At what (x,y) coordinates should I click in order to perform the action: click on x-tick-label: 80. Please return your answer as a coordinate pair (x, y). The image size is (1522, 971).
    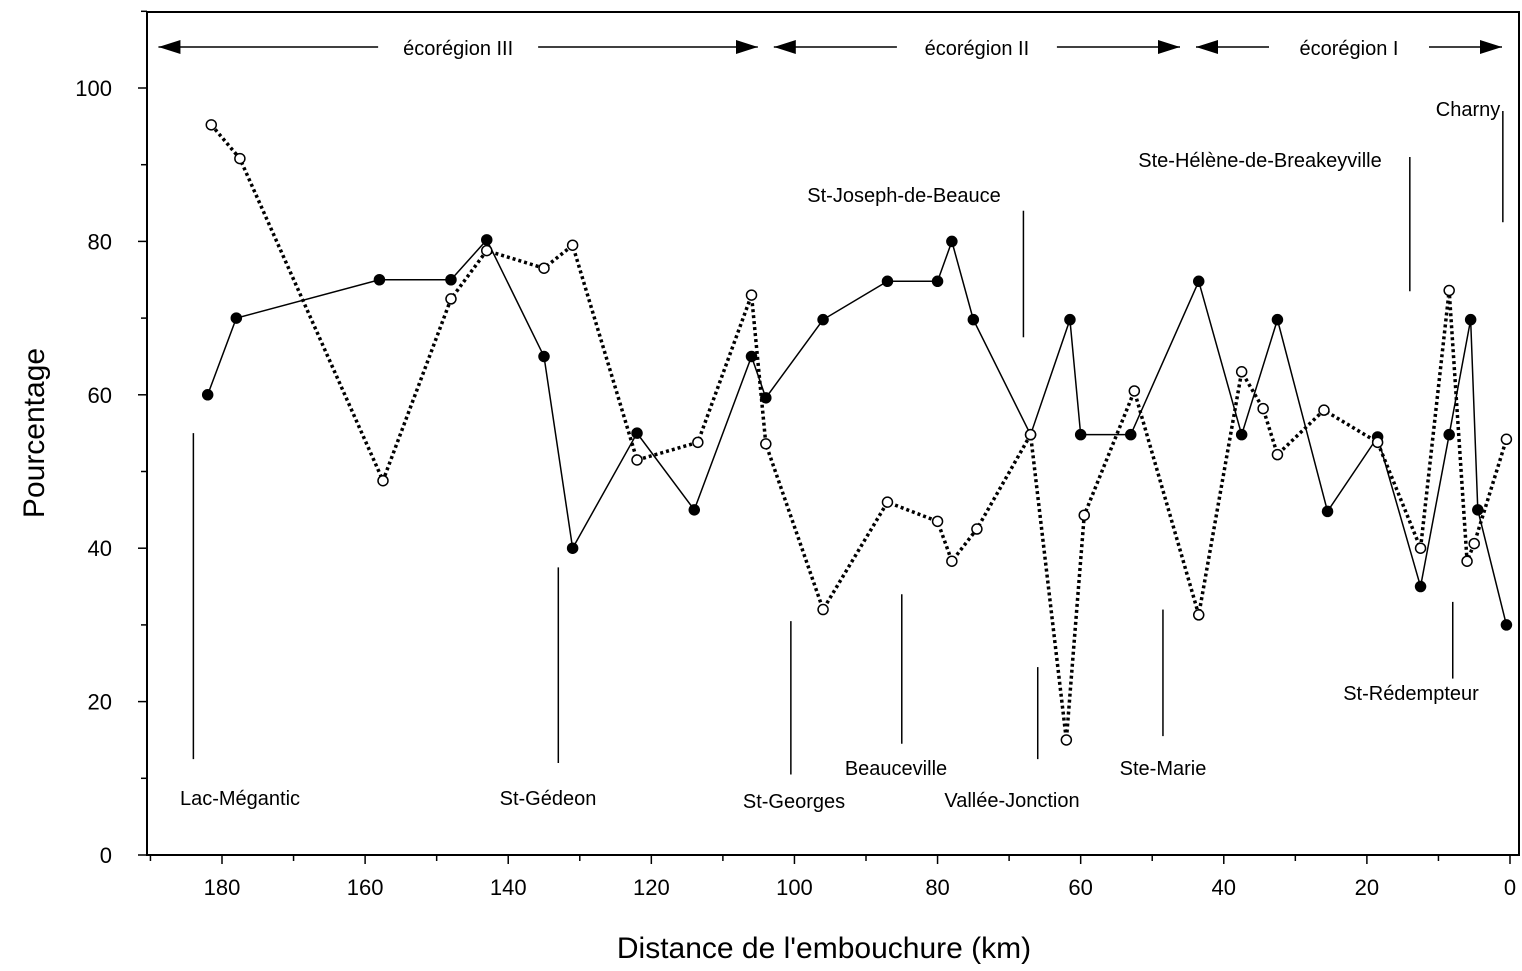
    Looking at the image, I should click on (937, 887).